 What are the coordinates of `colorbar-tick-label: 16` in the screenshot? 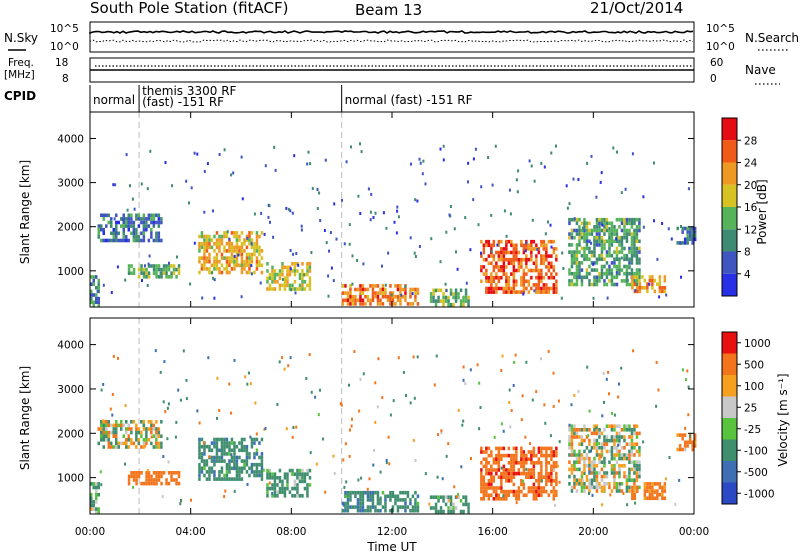 It's located at (751, 208).